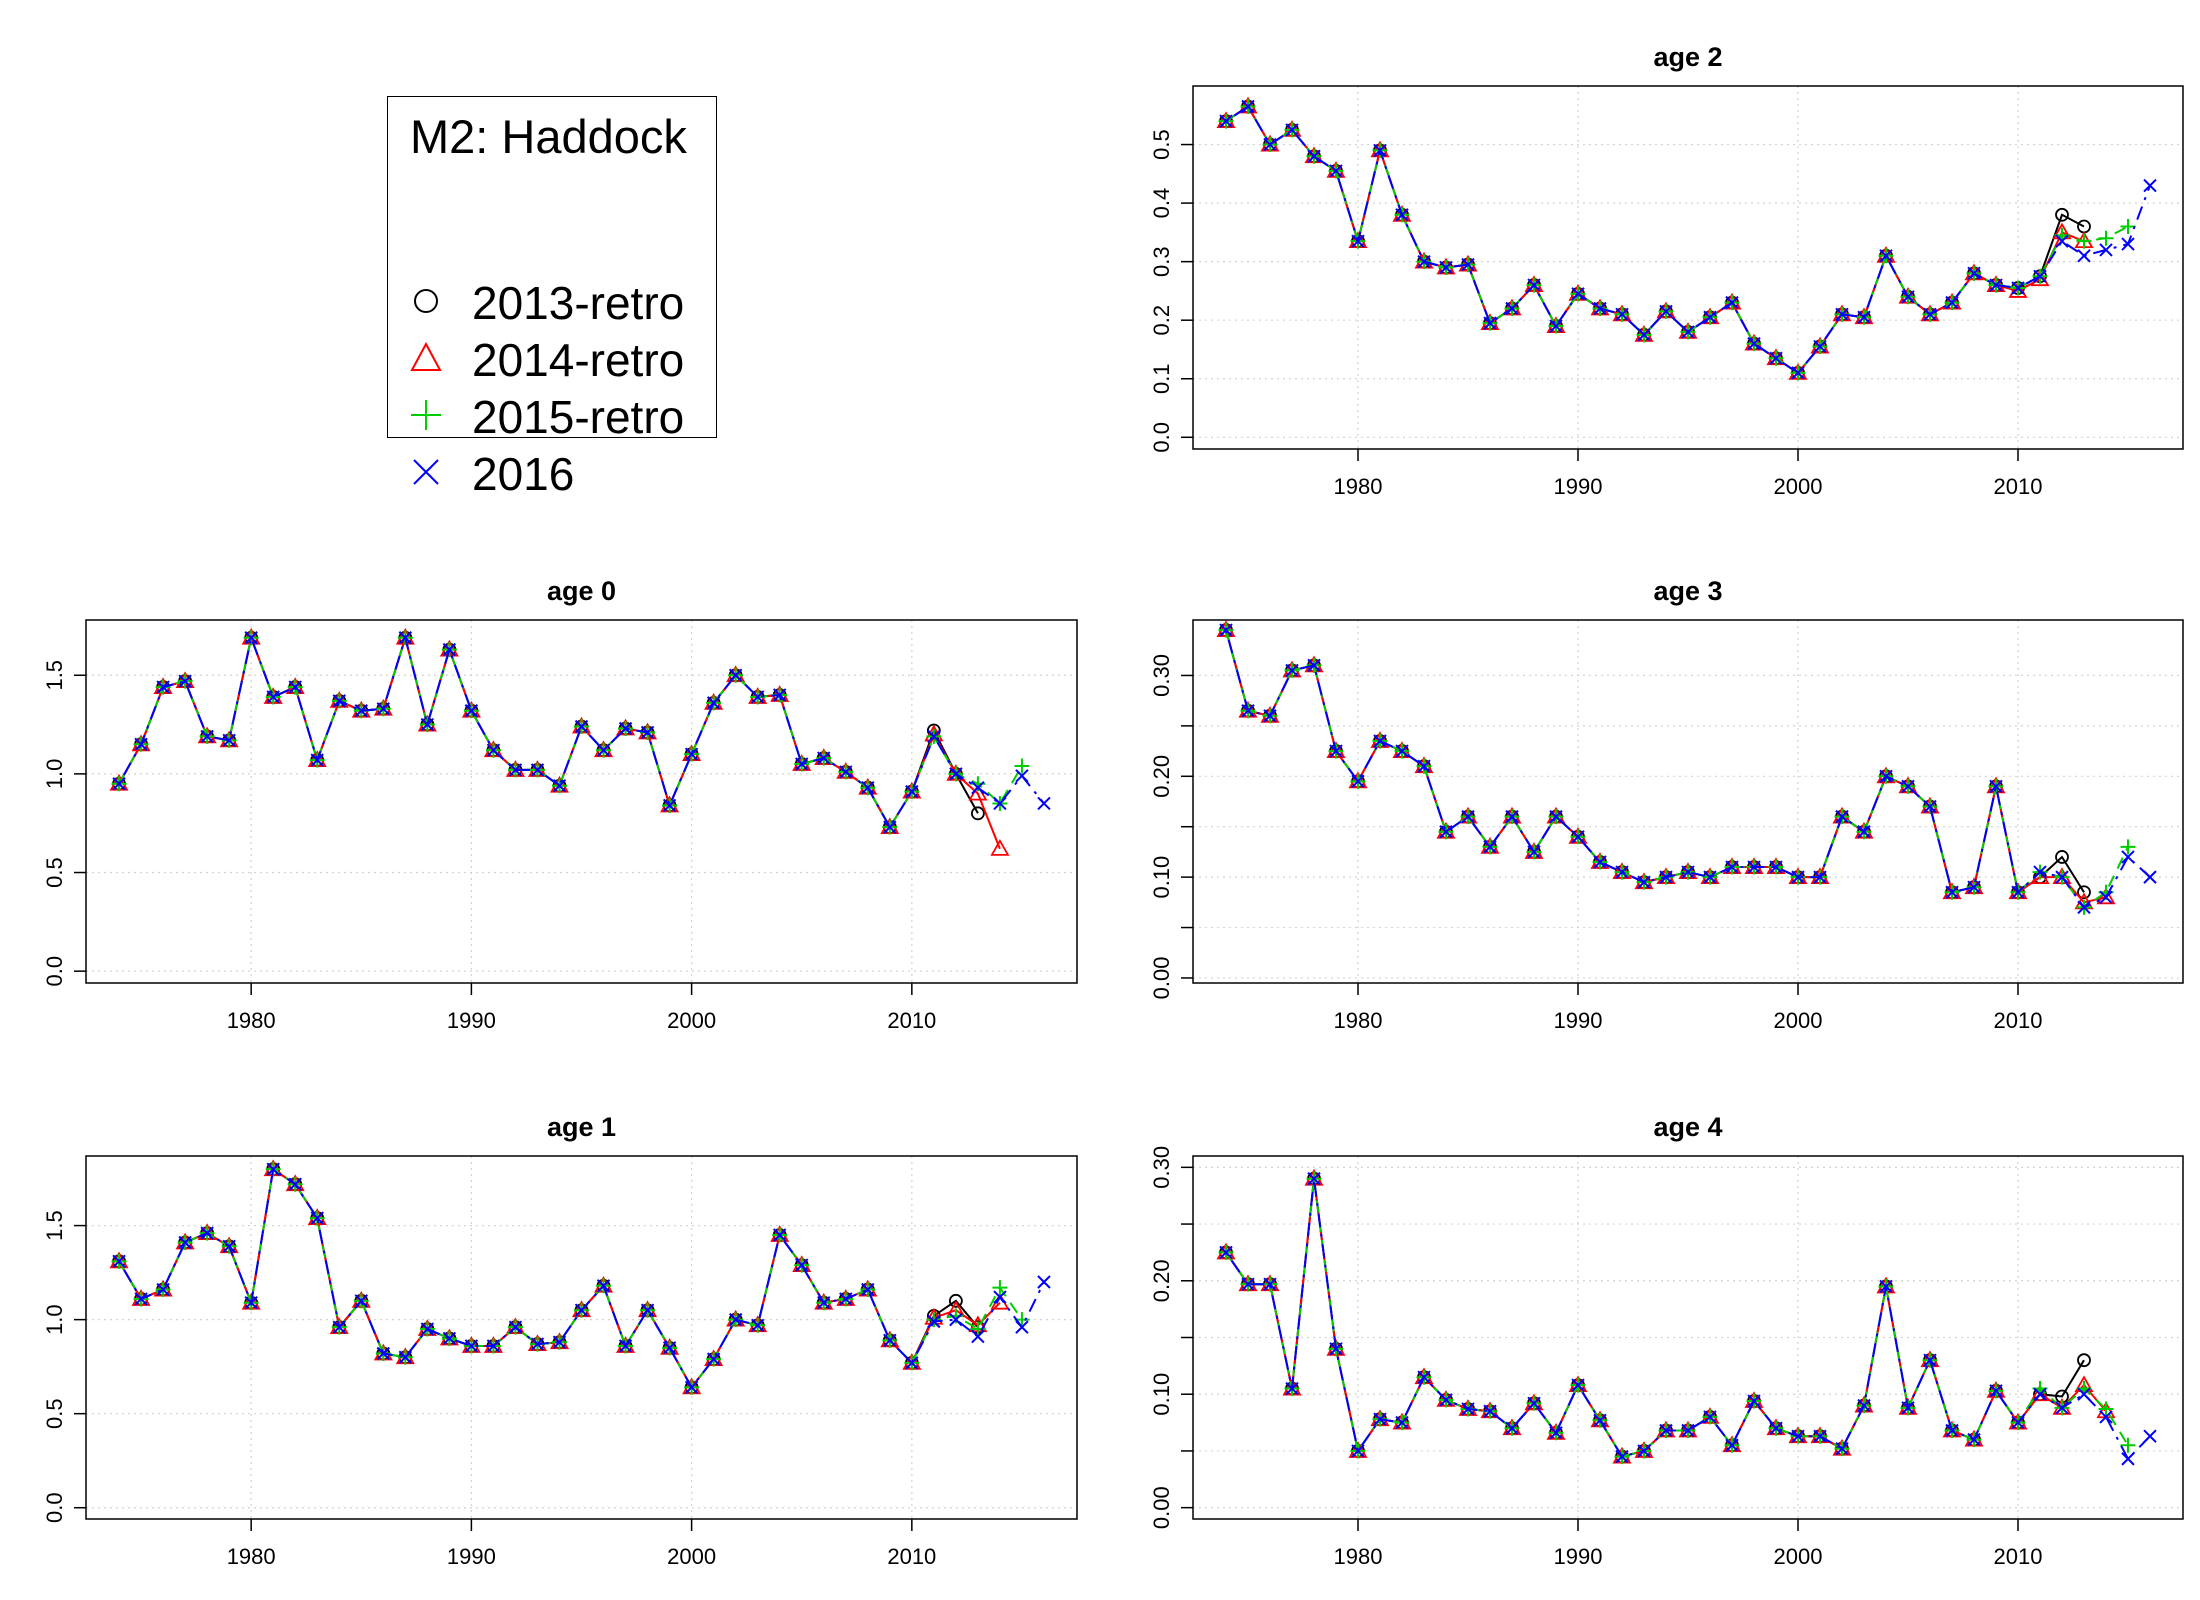 The height and width of the screenshot is (1600, 2200). Describe the element at coordinates (581, 1127) in the screenshot. I see `chart-title: age 1` at that location.